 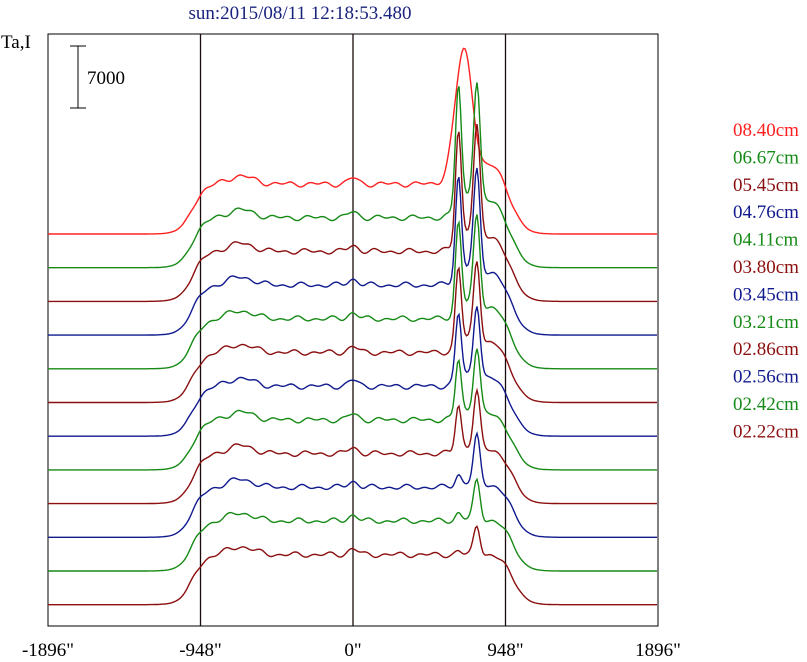 I want to click on legend-entry-08.40cm: 08.40cm, so click(x=766, y=130).